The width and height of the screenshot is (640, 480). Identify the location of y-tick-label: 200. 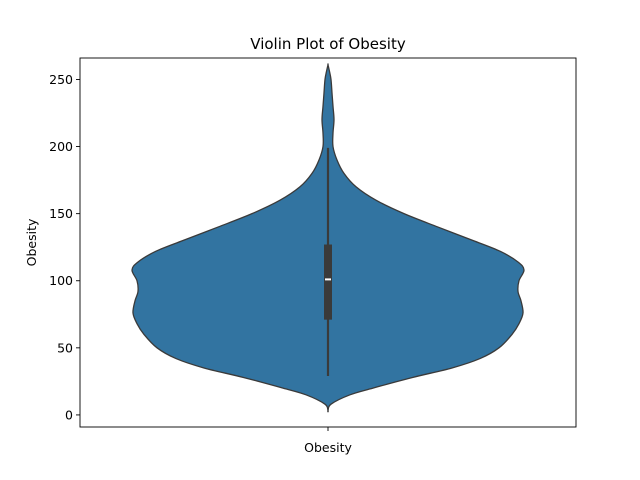
(61, 146).